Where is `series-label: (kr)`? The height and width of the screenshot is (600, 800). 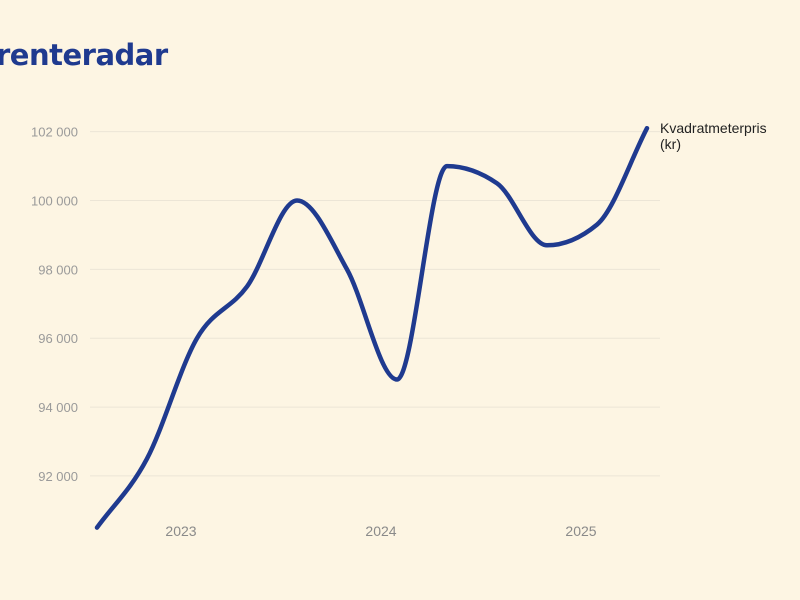
series-label: (kr) is located at coordinates (670, 144).